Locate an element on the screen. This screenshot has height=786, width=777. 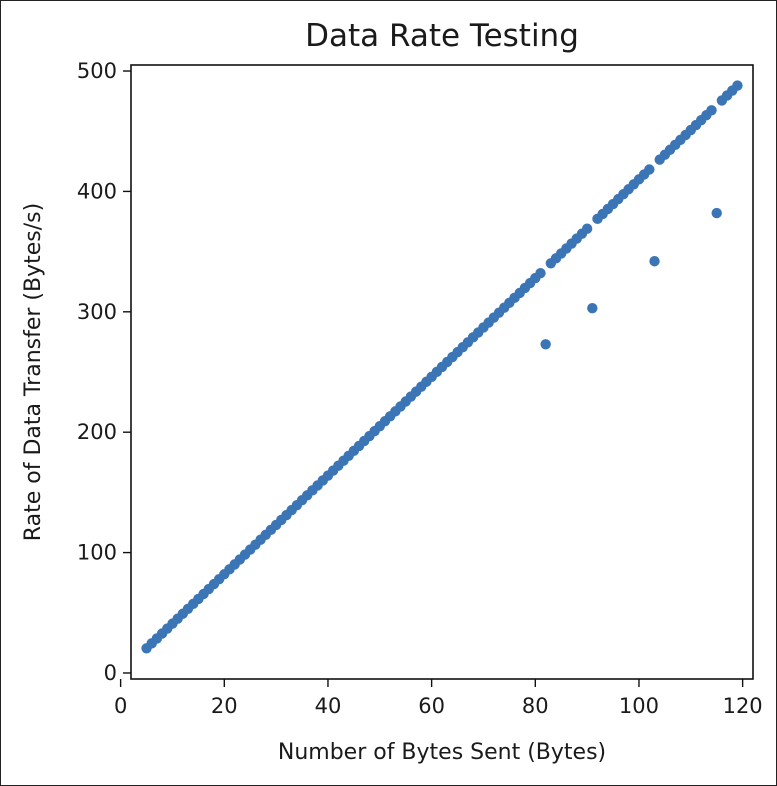
x-tick-label: 20 is located at coordinates (224, 706).